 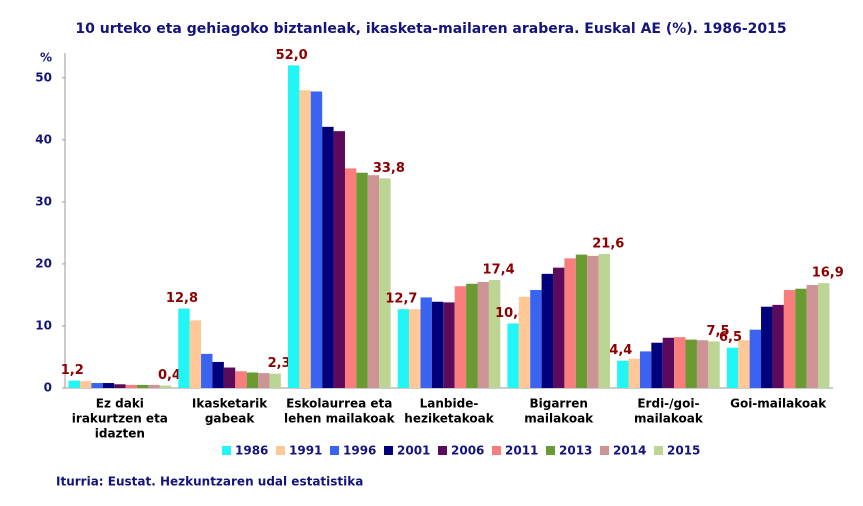 What do you see at coordinates (340, 419) in the screenshot?
I see `x-tick-label: lehen mailakoak` at bounding box center [340, 419].